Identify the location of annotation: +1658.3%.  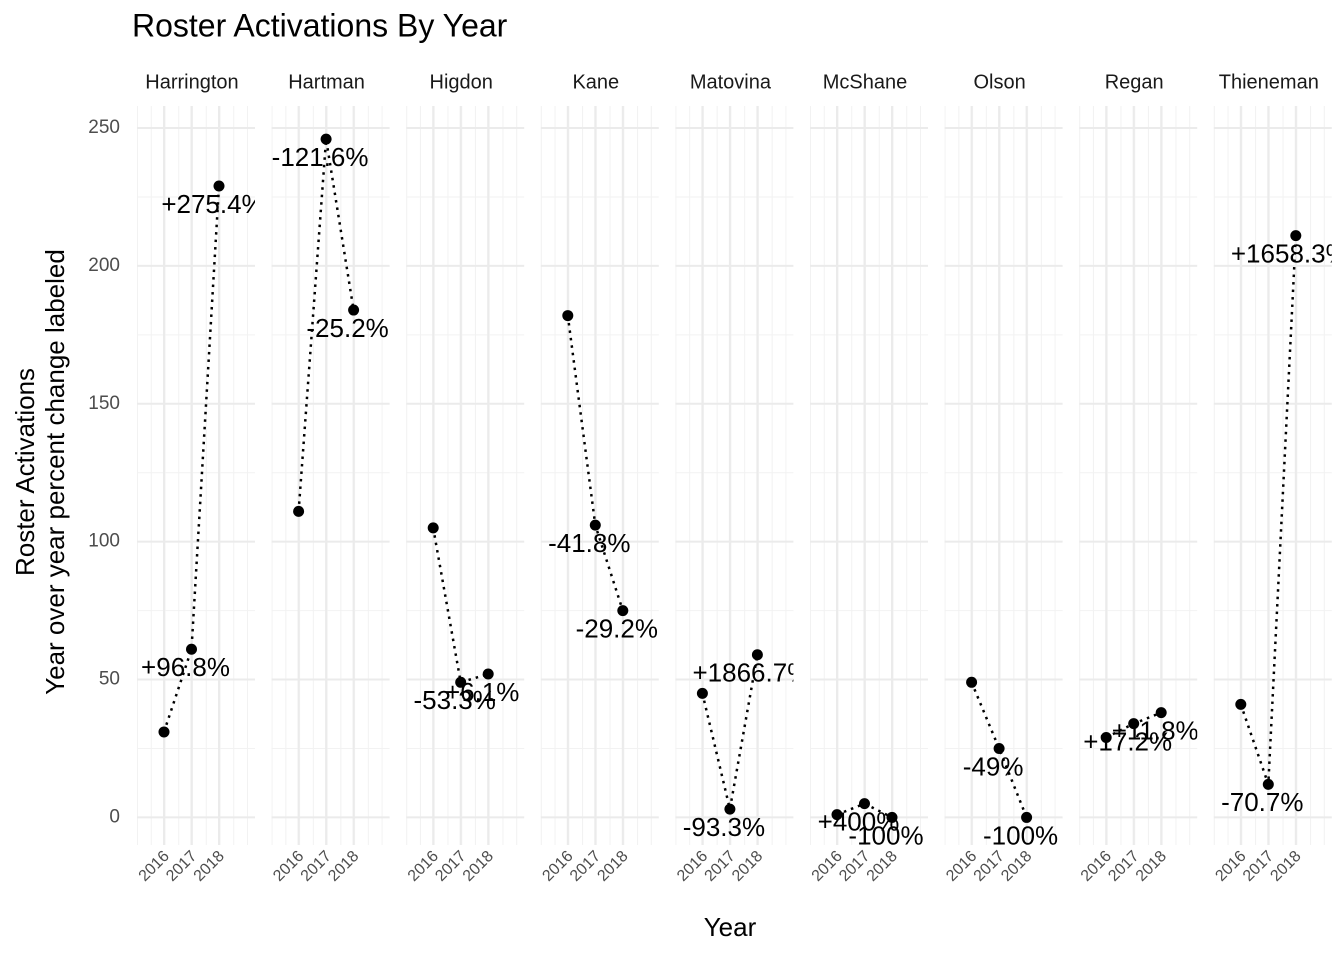
(1287, 253).